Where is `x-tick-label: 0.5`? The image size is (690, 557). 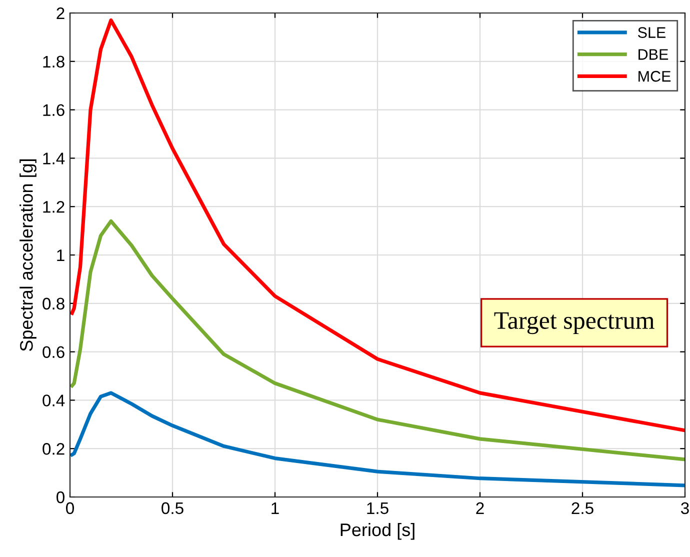 x-tick-label: 0.5 is located at coordinates (173, 508).